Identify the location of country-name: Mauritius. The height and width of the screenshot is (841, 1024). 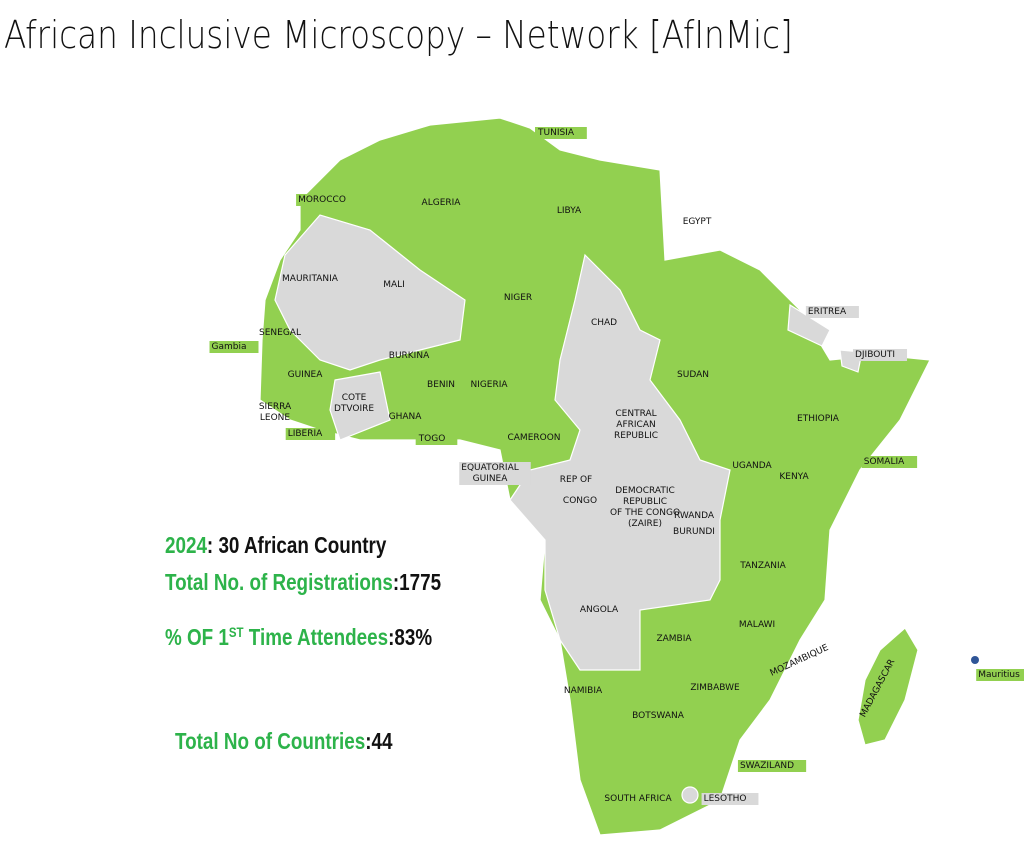
(999, 675).